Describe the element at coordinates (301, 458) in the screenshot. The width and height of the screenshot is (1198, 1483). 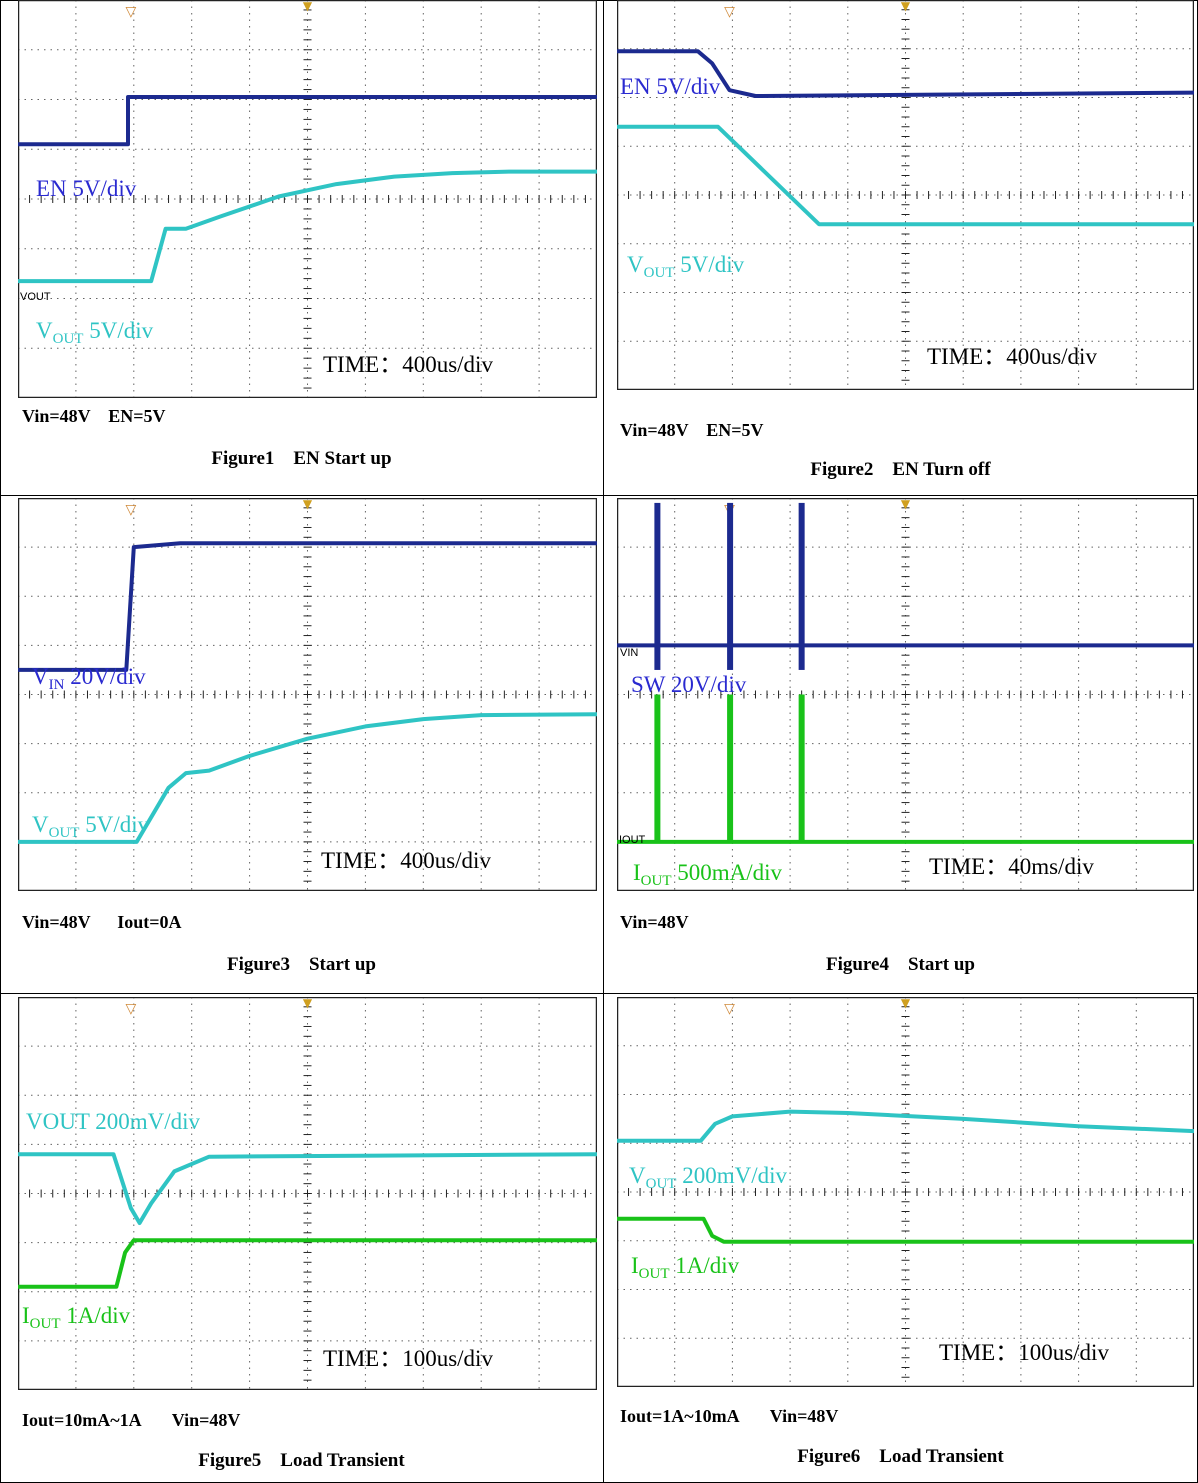
I see `fig1-caption: Figure1 EN Start up` at that location.